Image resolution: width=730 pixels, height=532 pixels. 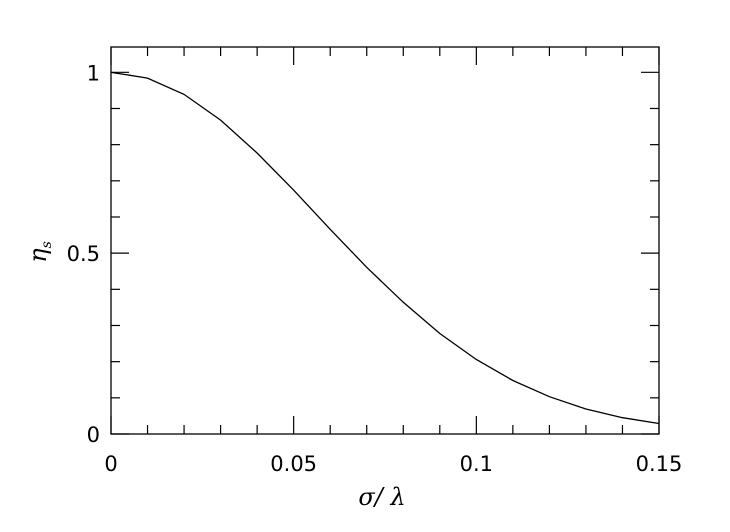 What do you see at coordinates (93, 435) in the screenshot?
I see `y-tick-label: 0` at bounding box center [93, 435].